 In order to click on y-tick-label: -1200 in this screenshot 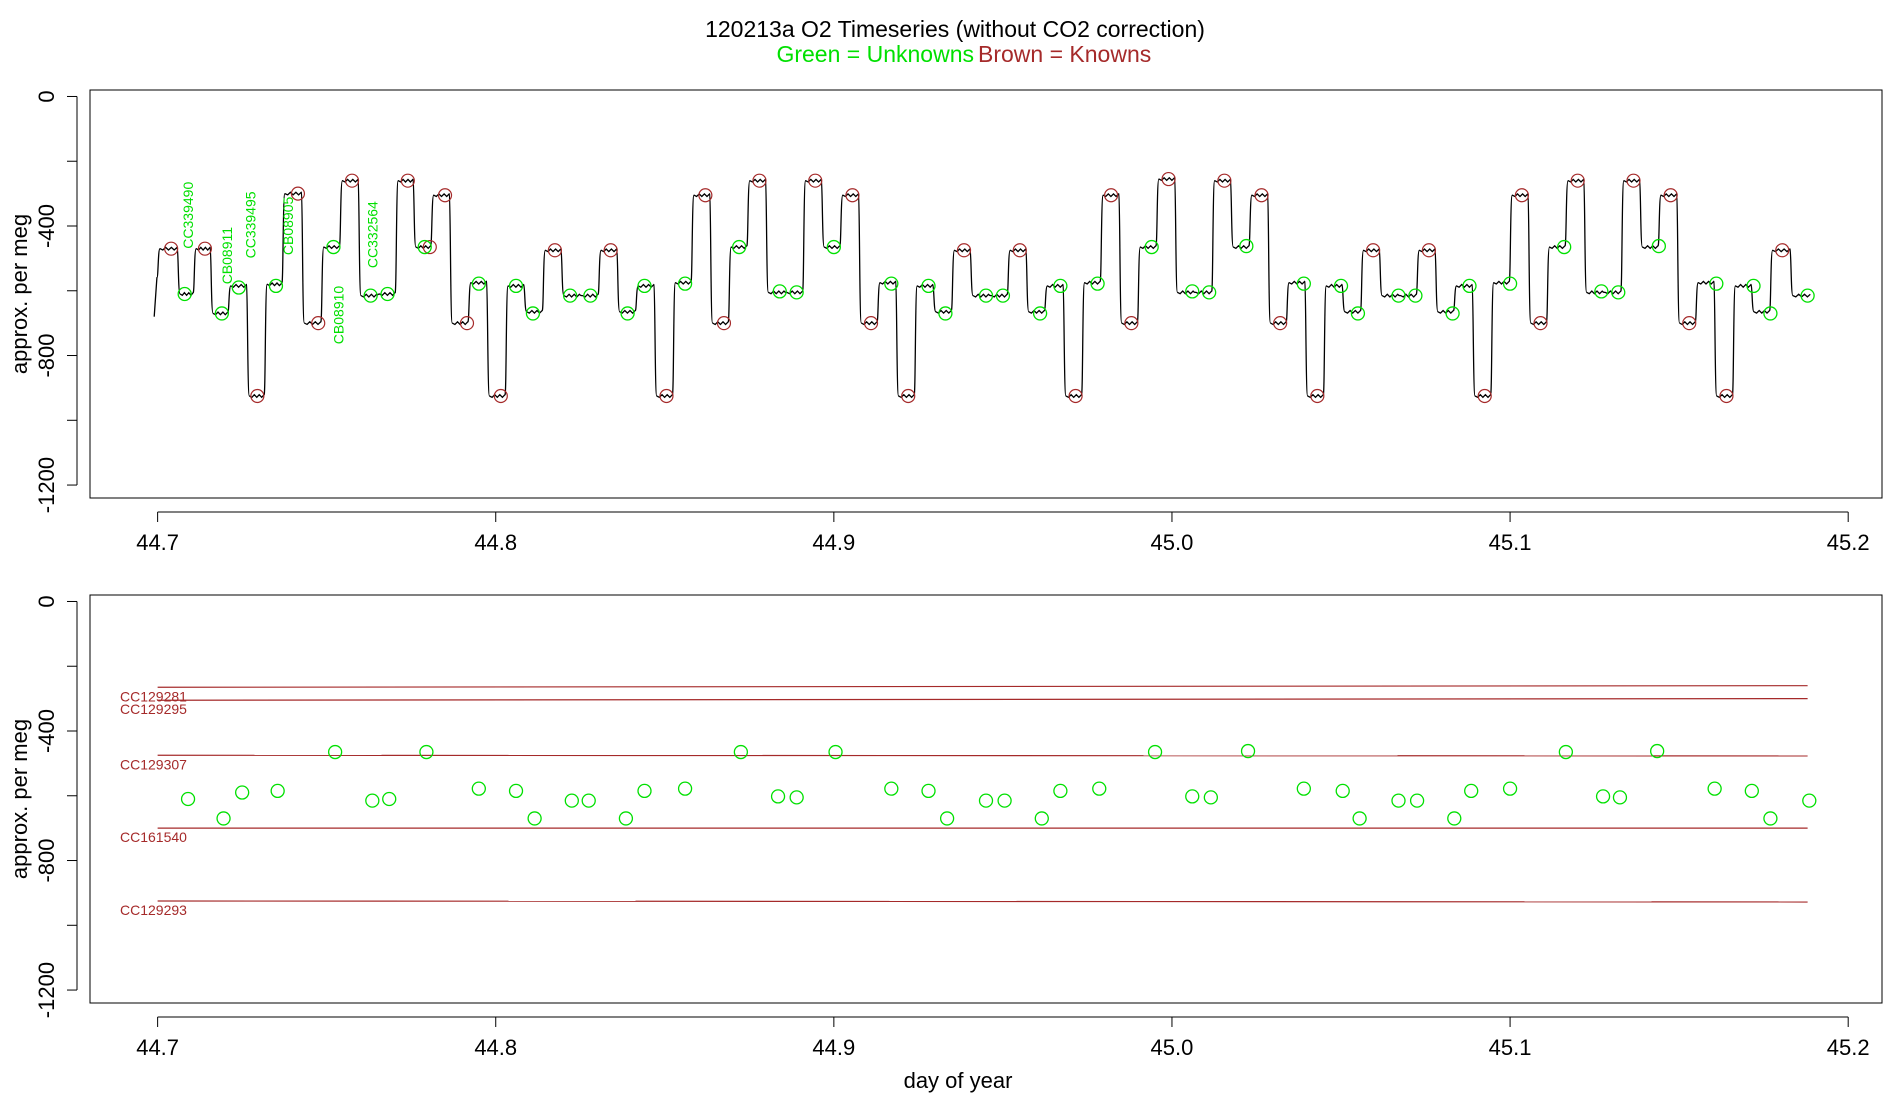, I will do `click(46, 485)`.